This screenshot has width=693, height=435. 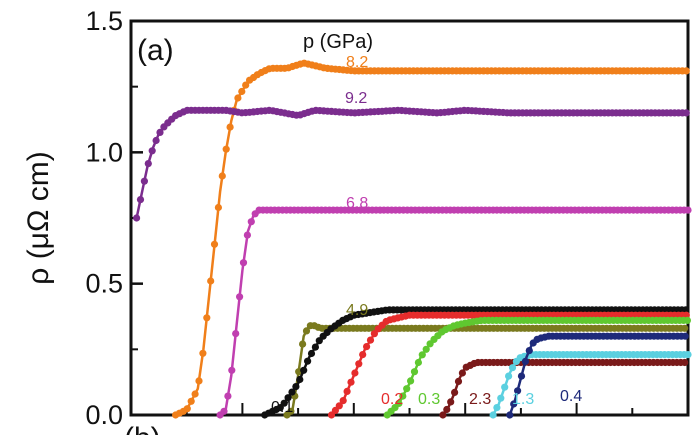 I want to click on series-label-9-2: 9.2, so click(x=356, y=98).